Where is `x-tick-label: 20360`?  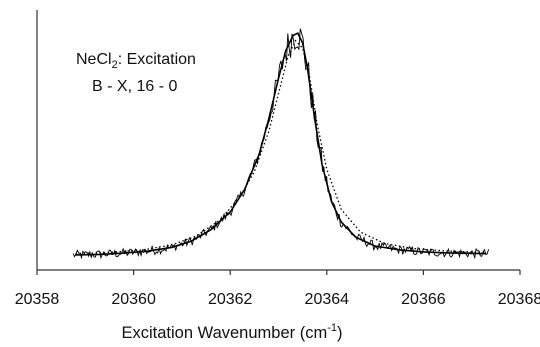
x-tick-label: 20360 is located at coordinates (133, 299).